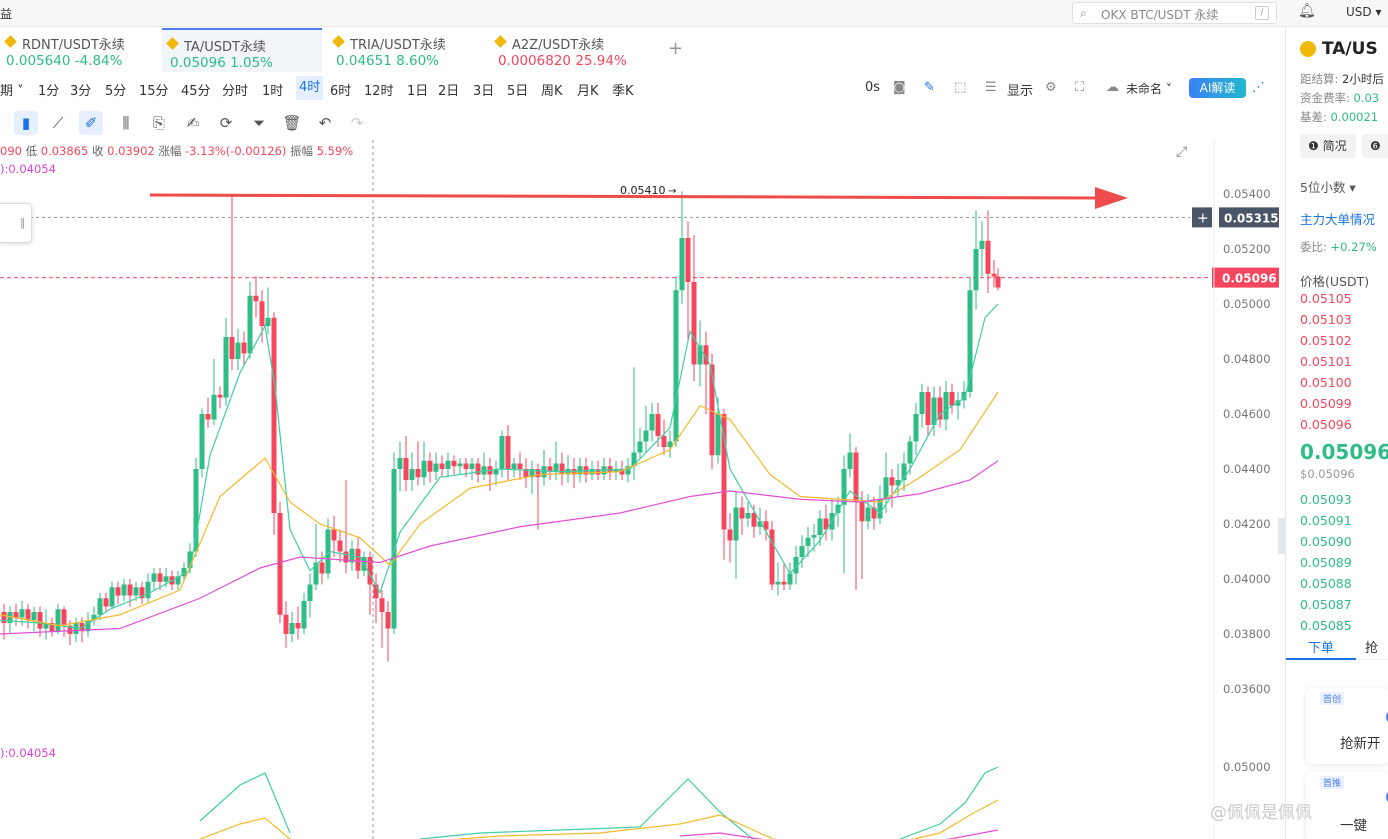  I want to click on pencil-icon: ✎, so click(929, 87).